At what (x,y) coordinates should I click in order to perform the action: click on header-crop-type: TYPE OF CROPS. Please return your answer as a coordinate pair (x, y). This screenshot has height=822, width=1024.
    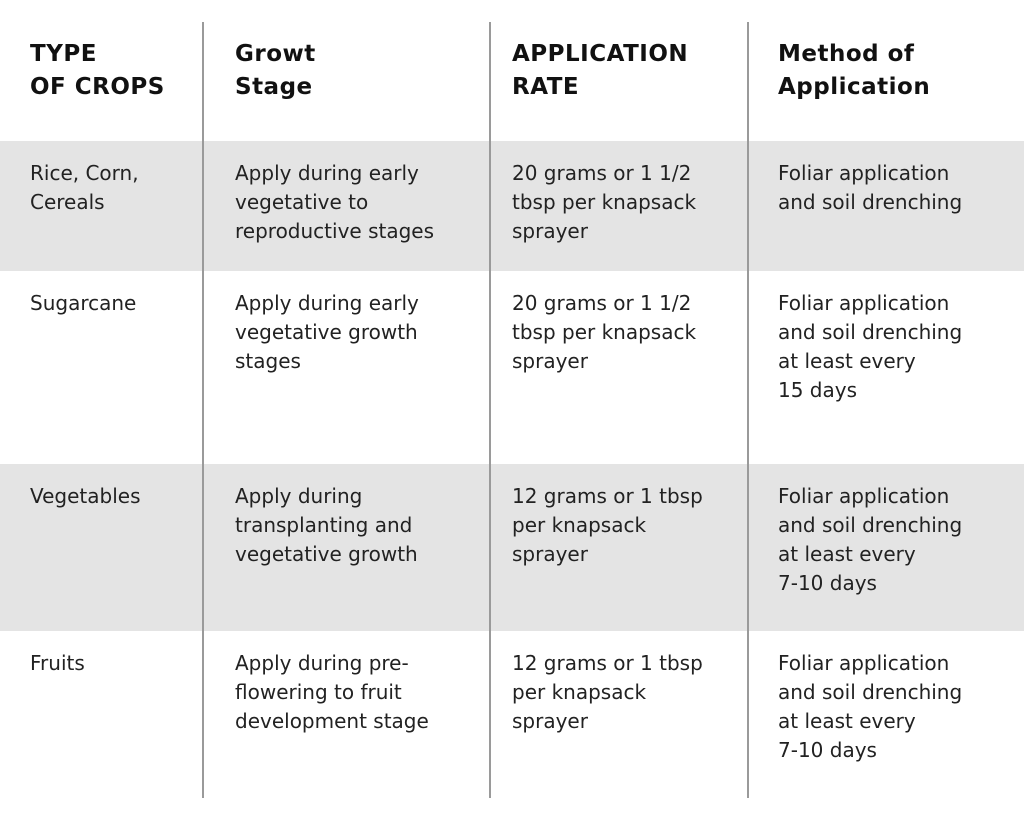
    Looking at the image, I should click on (97, 70).